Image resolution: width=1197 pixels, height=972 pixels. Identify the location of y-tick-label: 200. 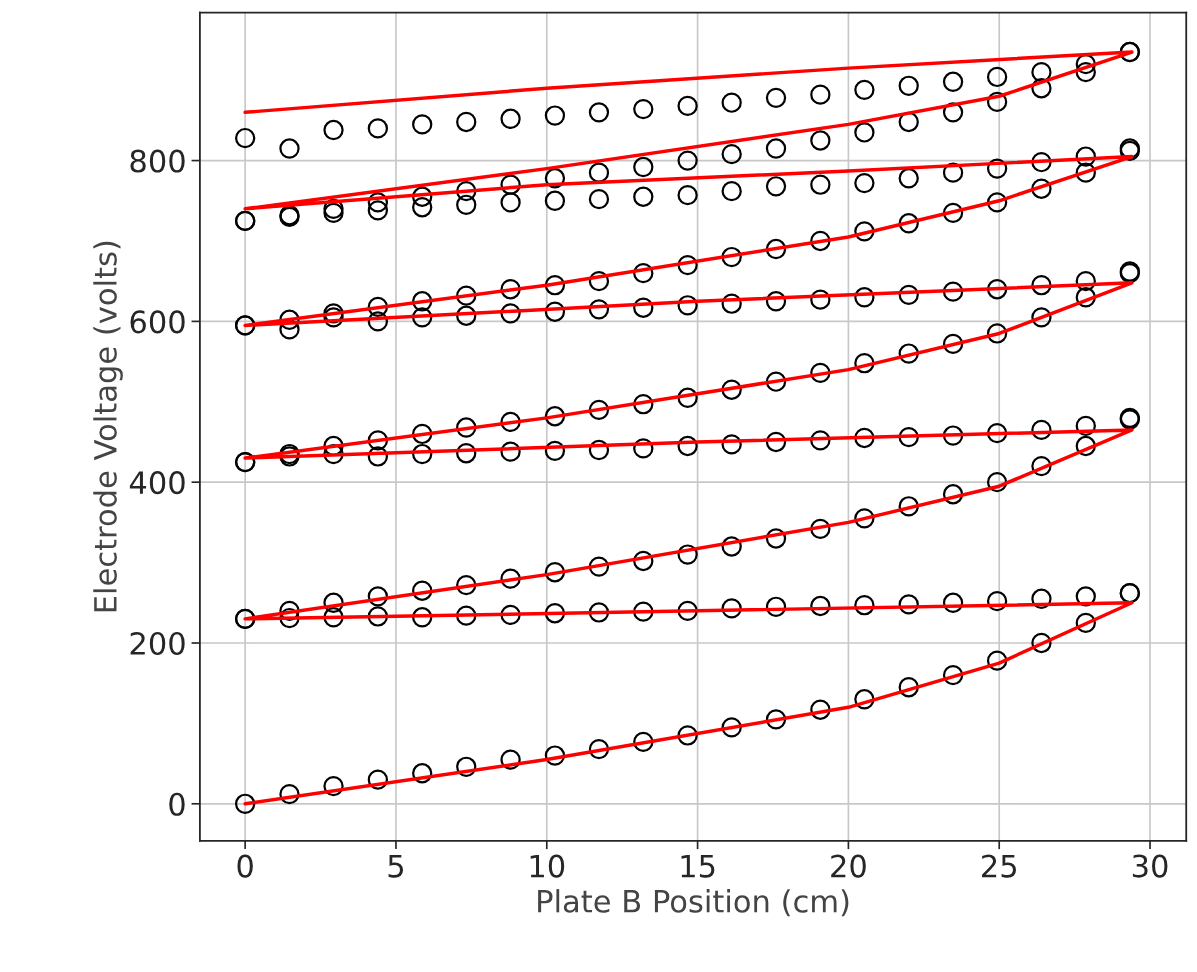
(157, 643).